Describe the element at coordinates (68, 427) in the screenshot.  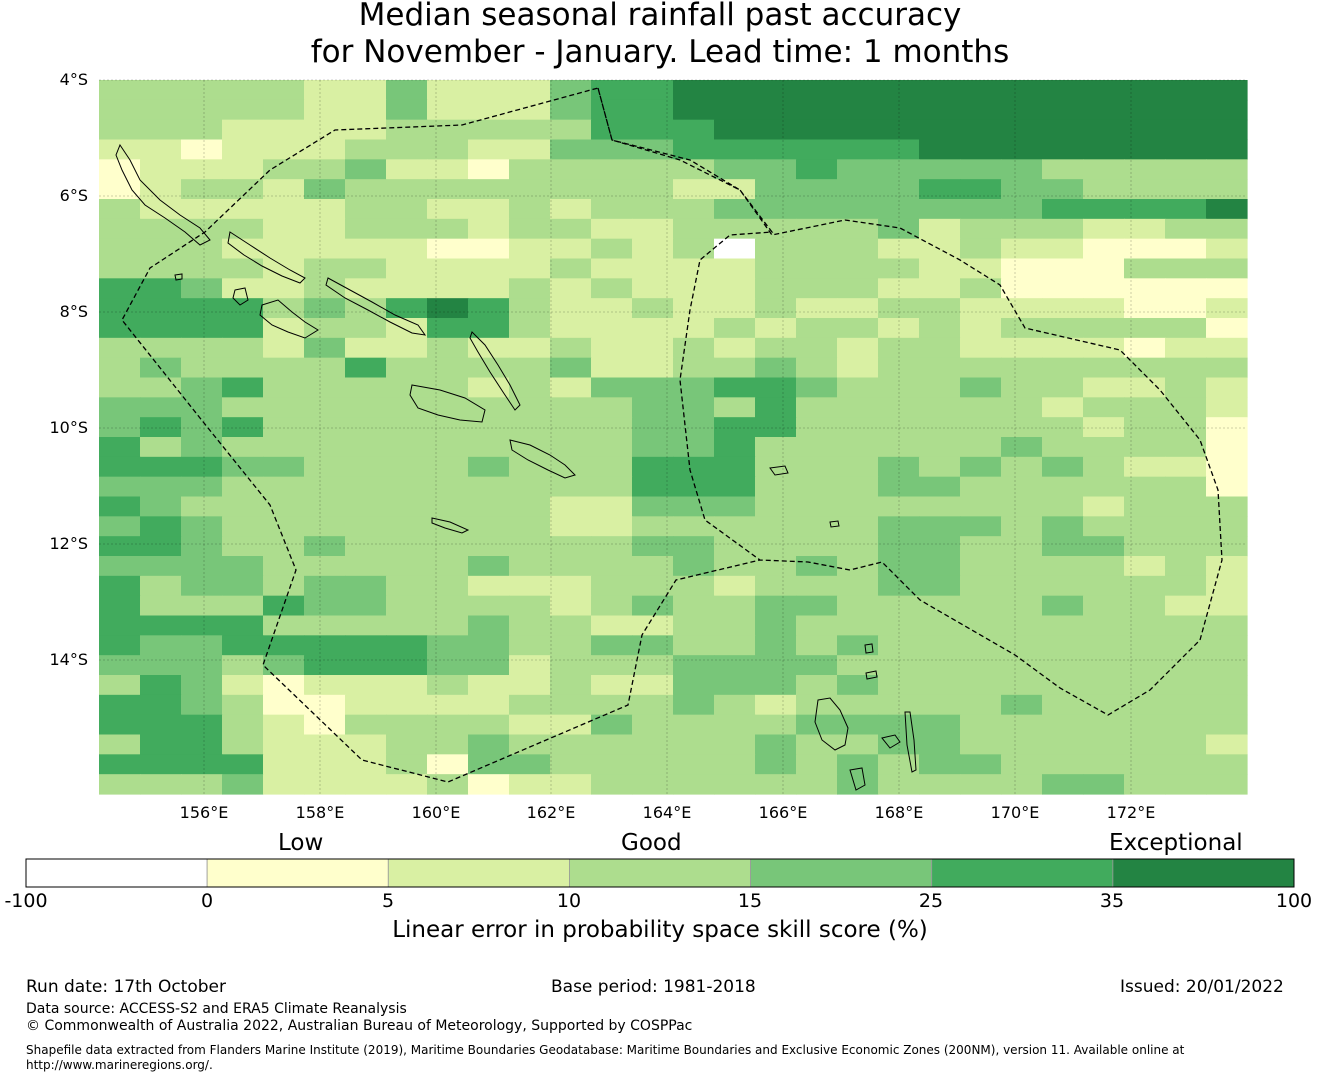
I see `lat-label-10s: 10°S` at that location.